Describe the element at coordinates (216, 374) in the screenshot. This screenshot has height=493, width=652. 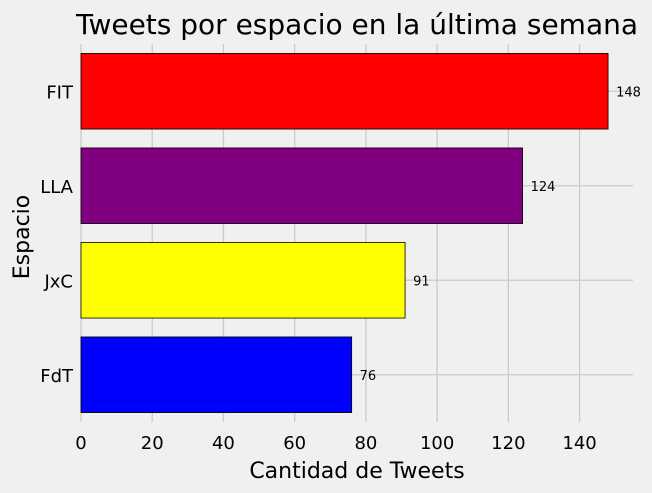
I see `bar-fdt` at that location.